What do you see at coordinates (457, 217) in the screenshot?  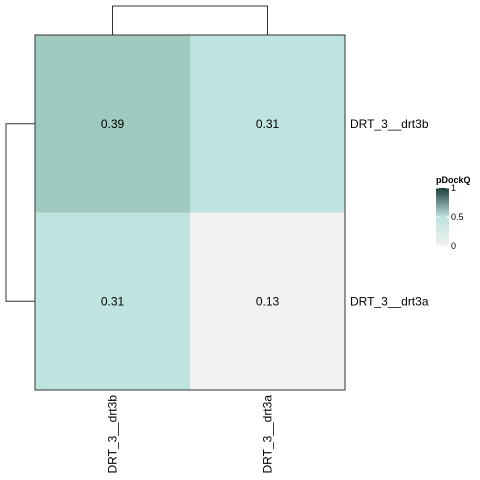 I see `legend-tick-label: 0.5` at bounding box center [457, 217].